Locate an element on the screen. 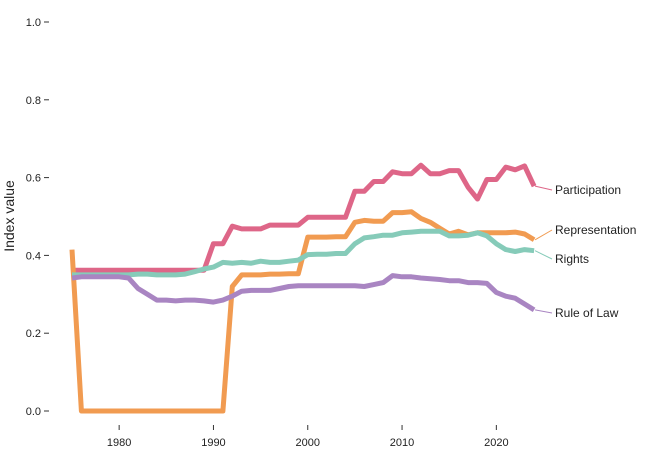 The height and width of the screenshot is (472, 668). y-tick-label: 1.0 is located at coordinates (33, 23).